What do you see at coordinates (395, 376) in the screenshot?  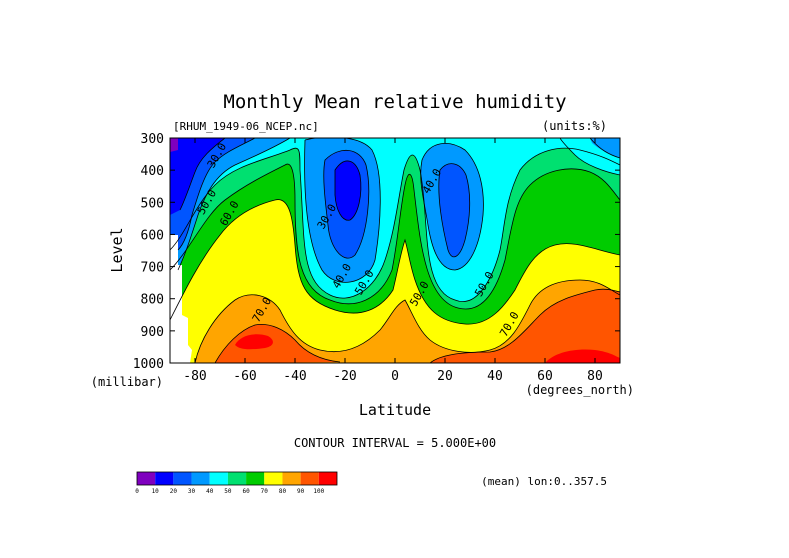 I see `x-tick-label: 0` at bounding box center [395, 376].